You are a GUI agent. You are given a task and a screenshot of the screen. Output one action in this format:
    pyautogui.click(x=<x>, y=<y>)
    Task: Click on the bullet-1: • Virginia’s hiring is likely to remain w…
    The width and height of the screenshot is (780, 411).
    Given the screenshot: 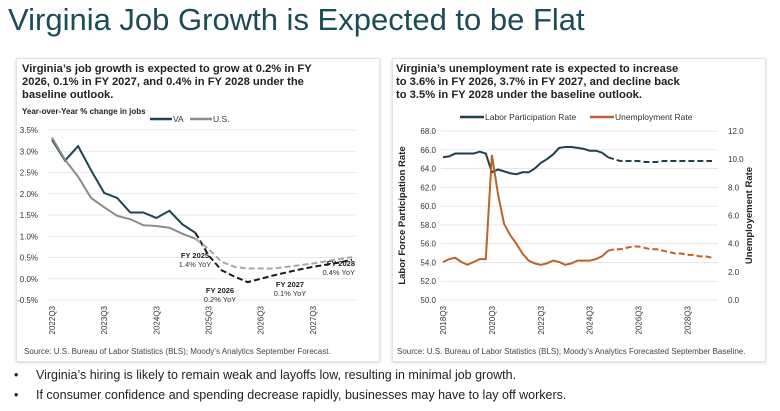 What is the action you would take?
    pyautogui.click(x=265, y=375)
    